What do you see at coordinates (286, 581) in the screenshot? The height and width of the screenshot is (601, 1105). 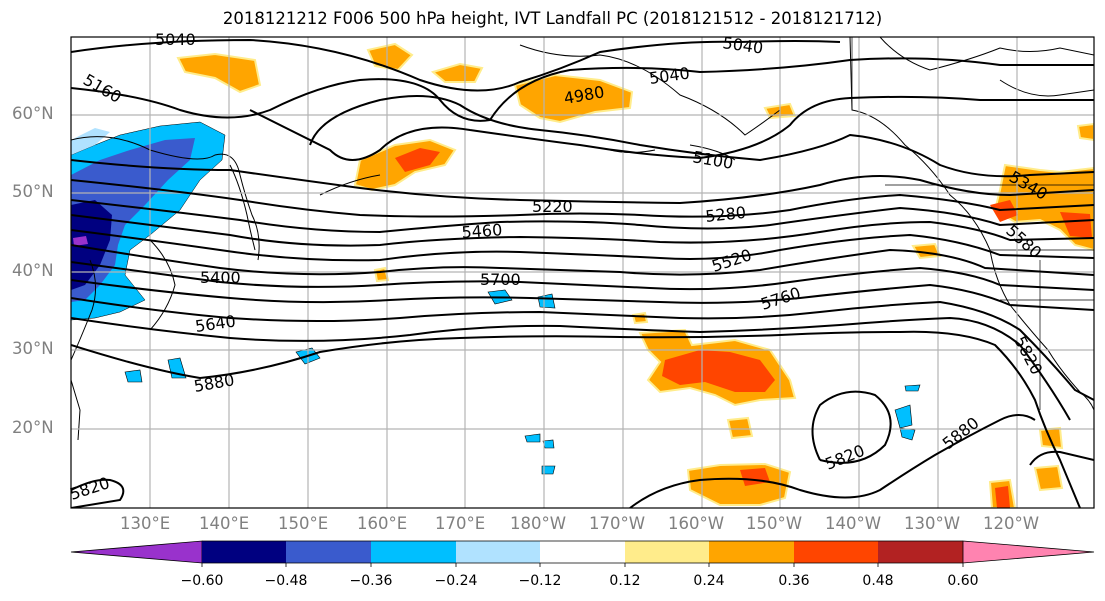 I see `colorbar-tick-label: −0.48` at bounding box center [286, 581].